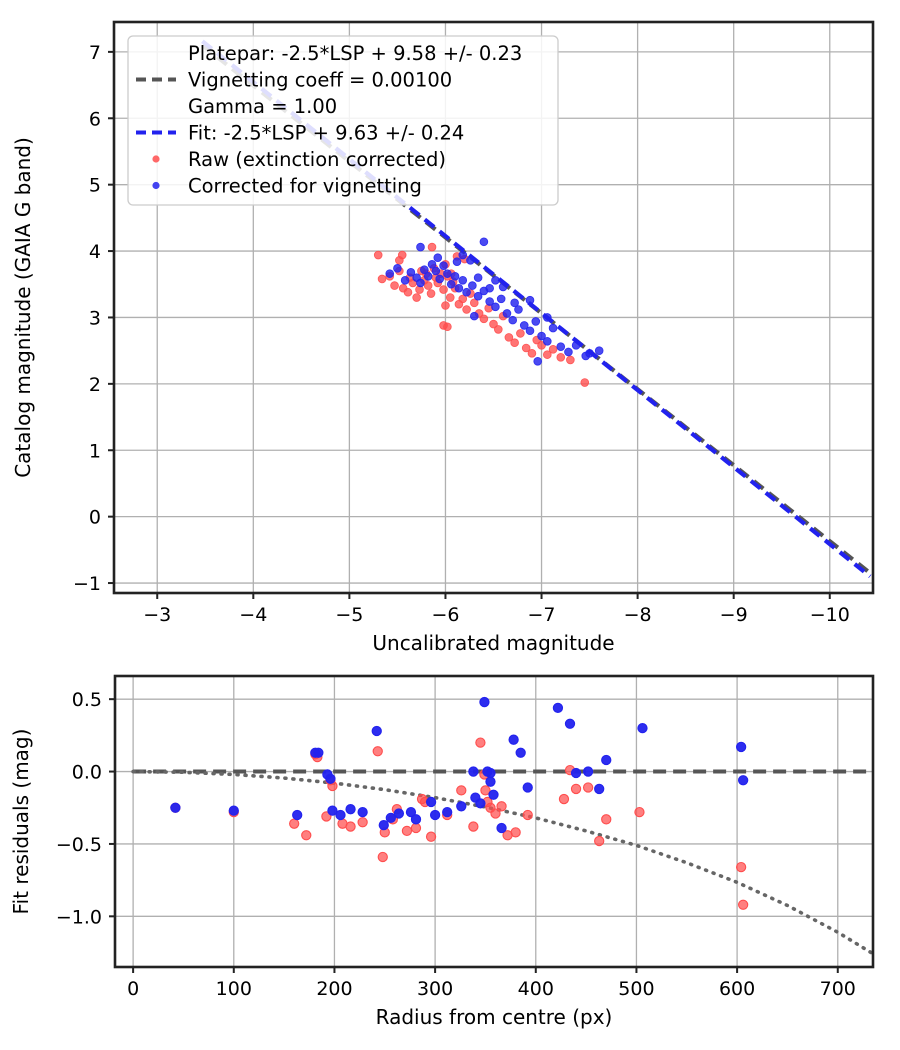 The width and height of the screenshot is (900, 1050). I want to click on x-tick-label: −6, so click(445, 615).